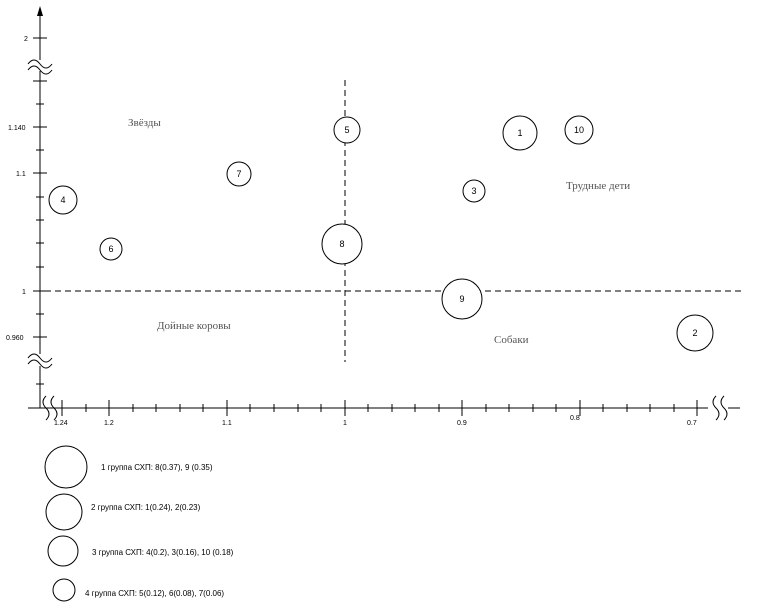 This screenshot has height=610, width=780. What do you see at coordinates (379, 408) in the screenshot?
I see `x-ticks` at bounding box center [379, 408].